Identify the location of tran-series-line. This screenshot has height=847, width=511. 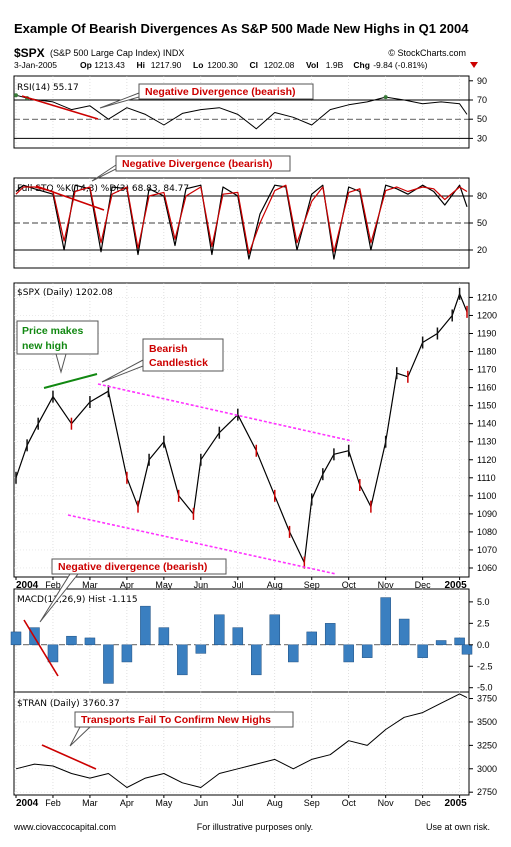
(241, 740).